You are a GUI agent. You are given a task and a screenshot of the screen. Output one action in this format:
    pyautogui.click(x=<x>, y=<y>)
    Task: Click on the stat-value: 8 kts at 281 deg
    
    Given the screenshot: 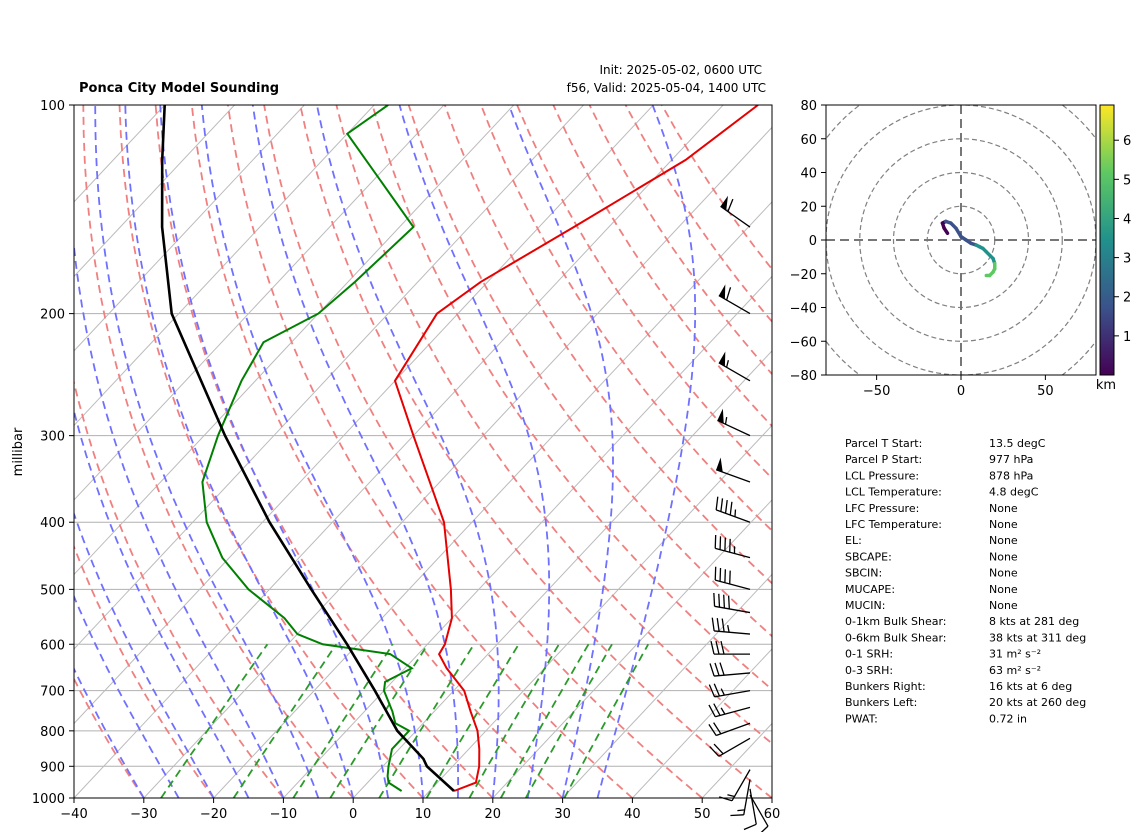 What is the action you would take?
    pyautogui.click(x=1034, y=621)
    